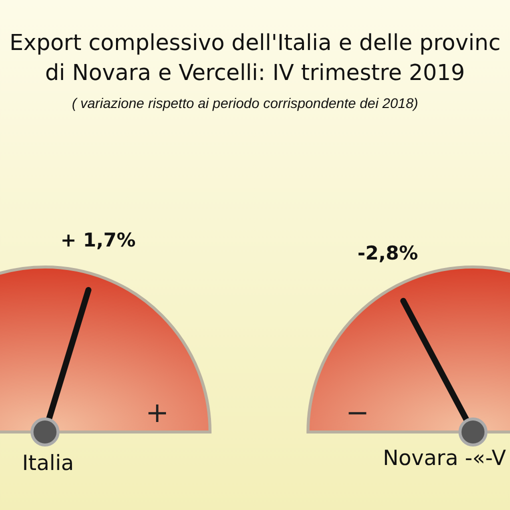  What do you see at coordinates (48, 463) in the screenshot?
I see `category-label: Italia` at bounding box center [48, 463].